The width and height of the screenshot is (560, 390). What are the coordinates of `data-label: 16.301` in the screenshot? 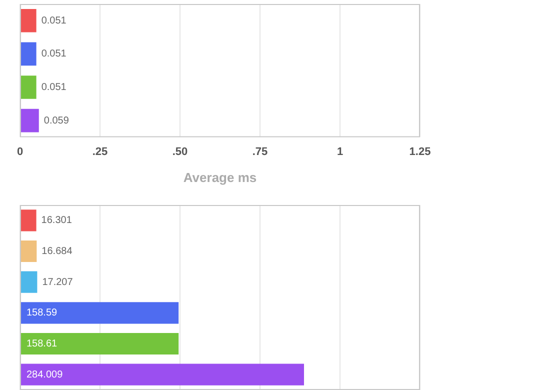 It's located at (56, 220).